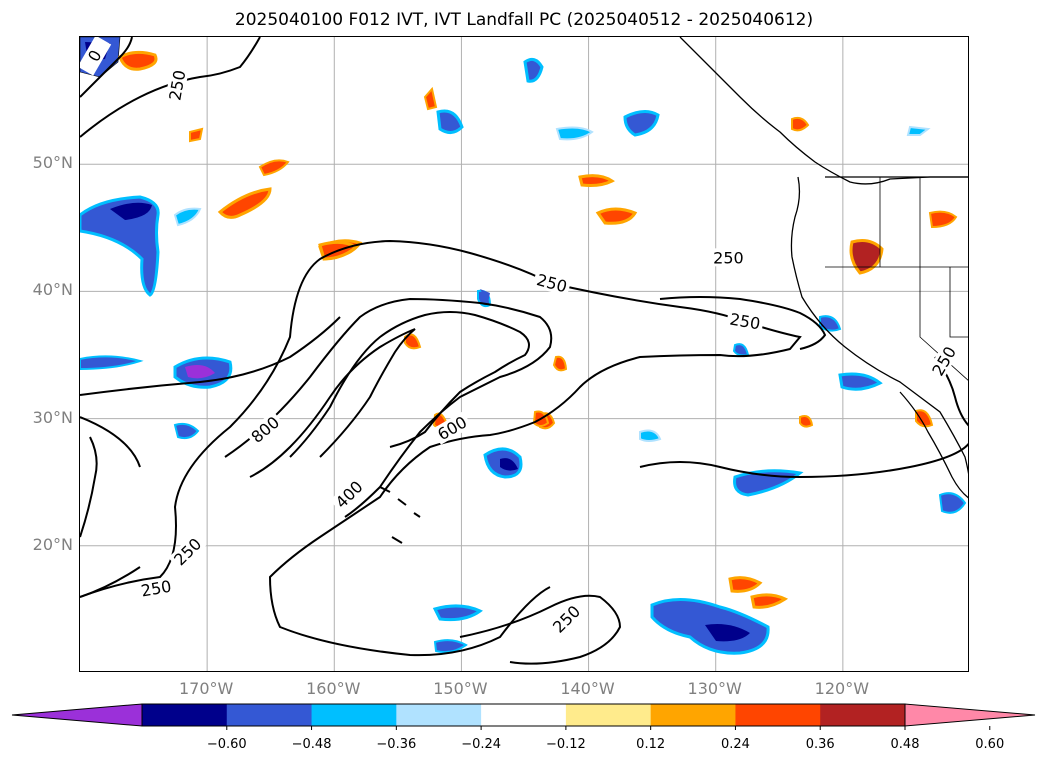 The width and height of the screenshot is (1047, 765). I want to click on state-borders, so click(896, 279).